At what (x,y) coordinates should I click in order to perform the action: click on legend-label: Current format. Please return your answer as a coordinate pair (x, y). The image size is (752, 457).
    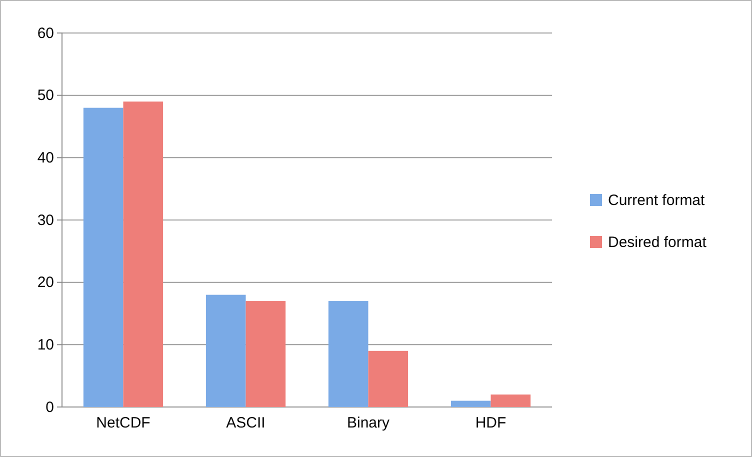
    Looking at the image, I should click on (657, 200).